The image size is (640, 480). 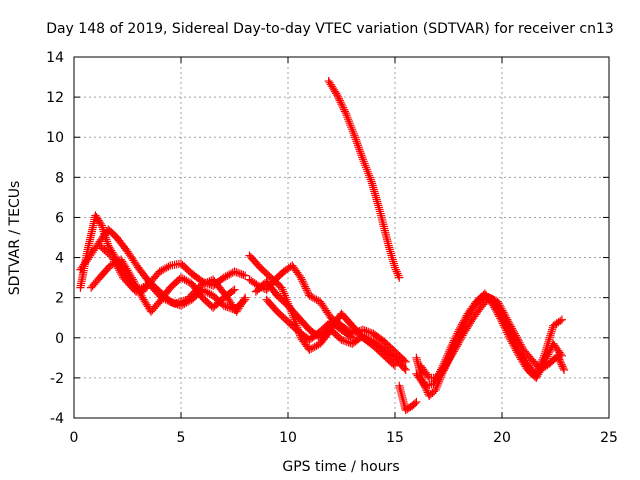 What do you see at coordinates (59, 259) in the screenshot?
I see `y-tick-label: 4` at bounding box center [59, 259].